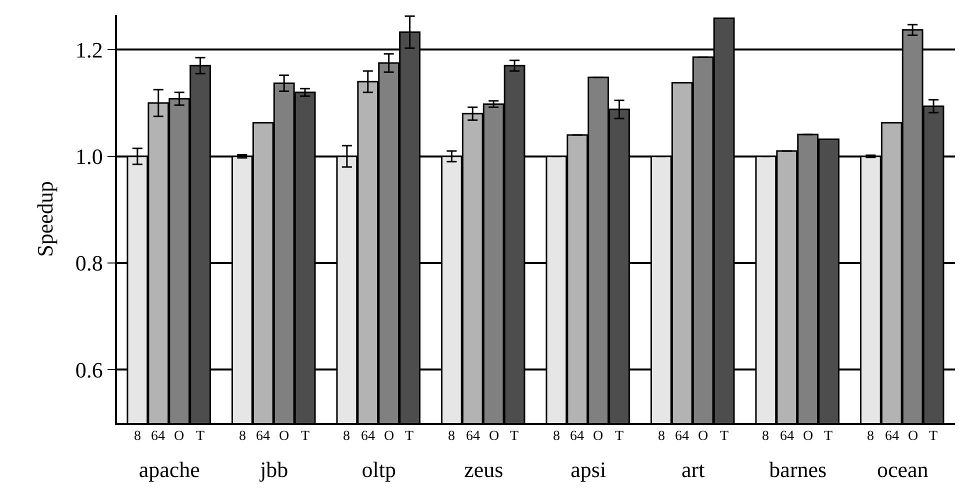  I want to click on x-tick-label: art, so click(693, 469).